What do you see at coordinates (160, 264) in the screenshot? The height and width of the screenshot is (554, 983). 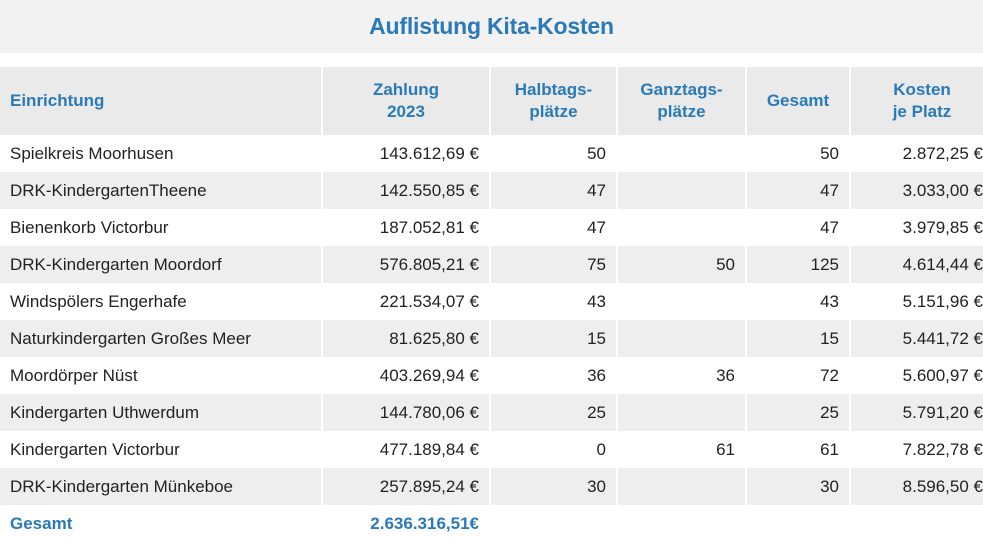 I see `cell-einrichtung: DRK-Kindergarten Moordorf` at bounding box center [160, 264].